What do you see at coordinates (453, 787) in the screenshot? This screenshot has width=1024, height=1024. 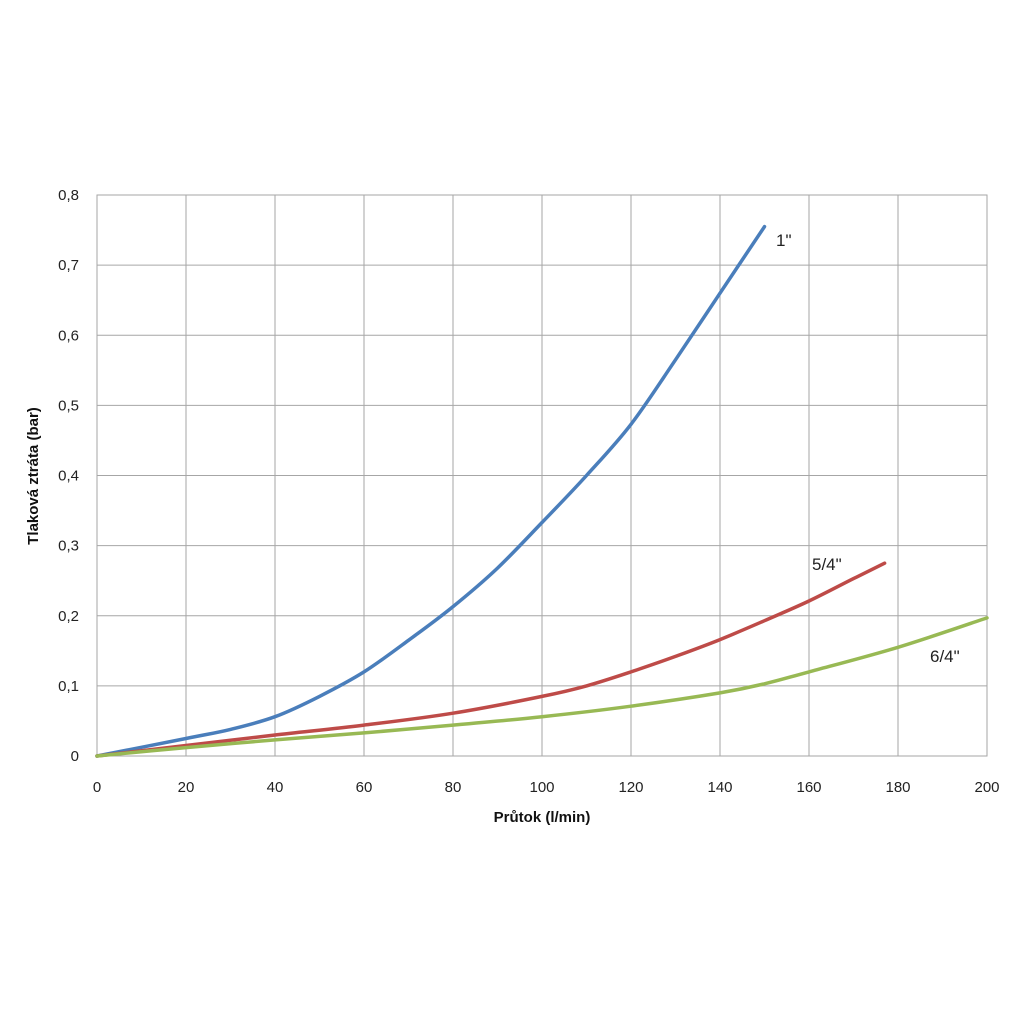 I see `x-tick-label-4: 80` at bounding box center [453, 787].